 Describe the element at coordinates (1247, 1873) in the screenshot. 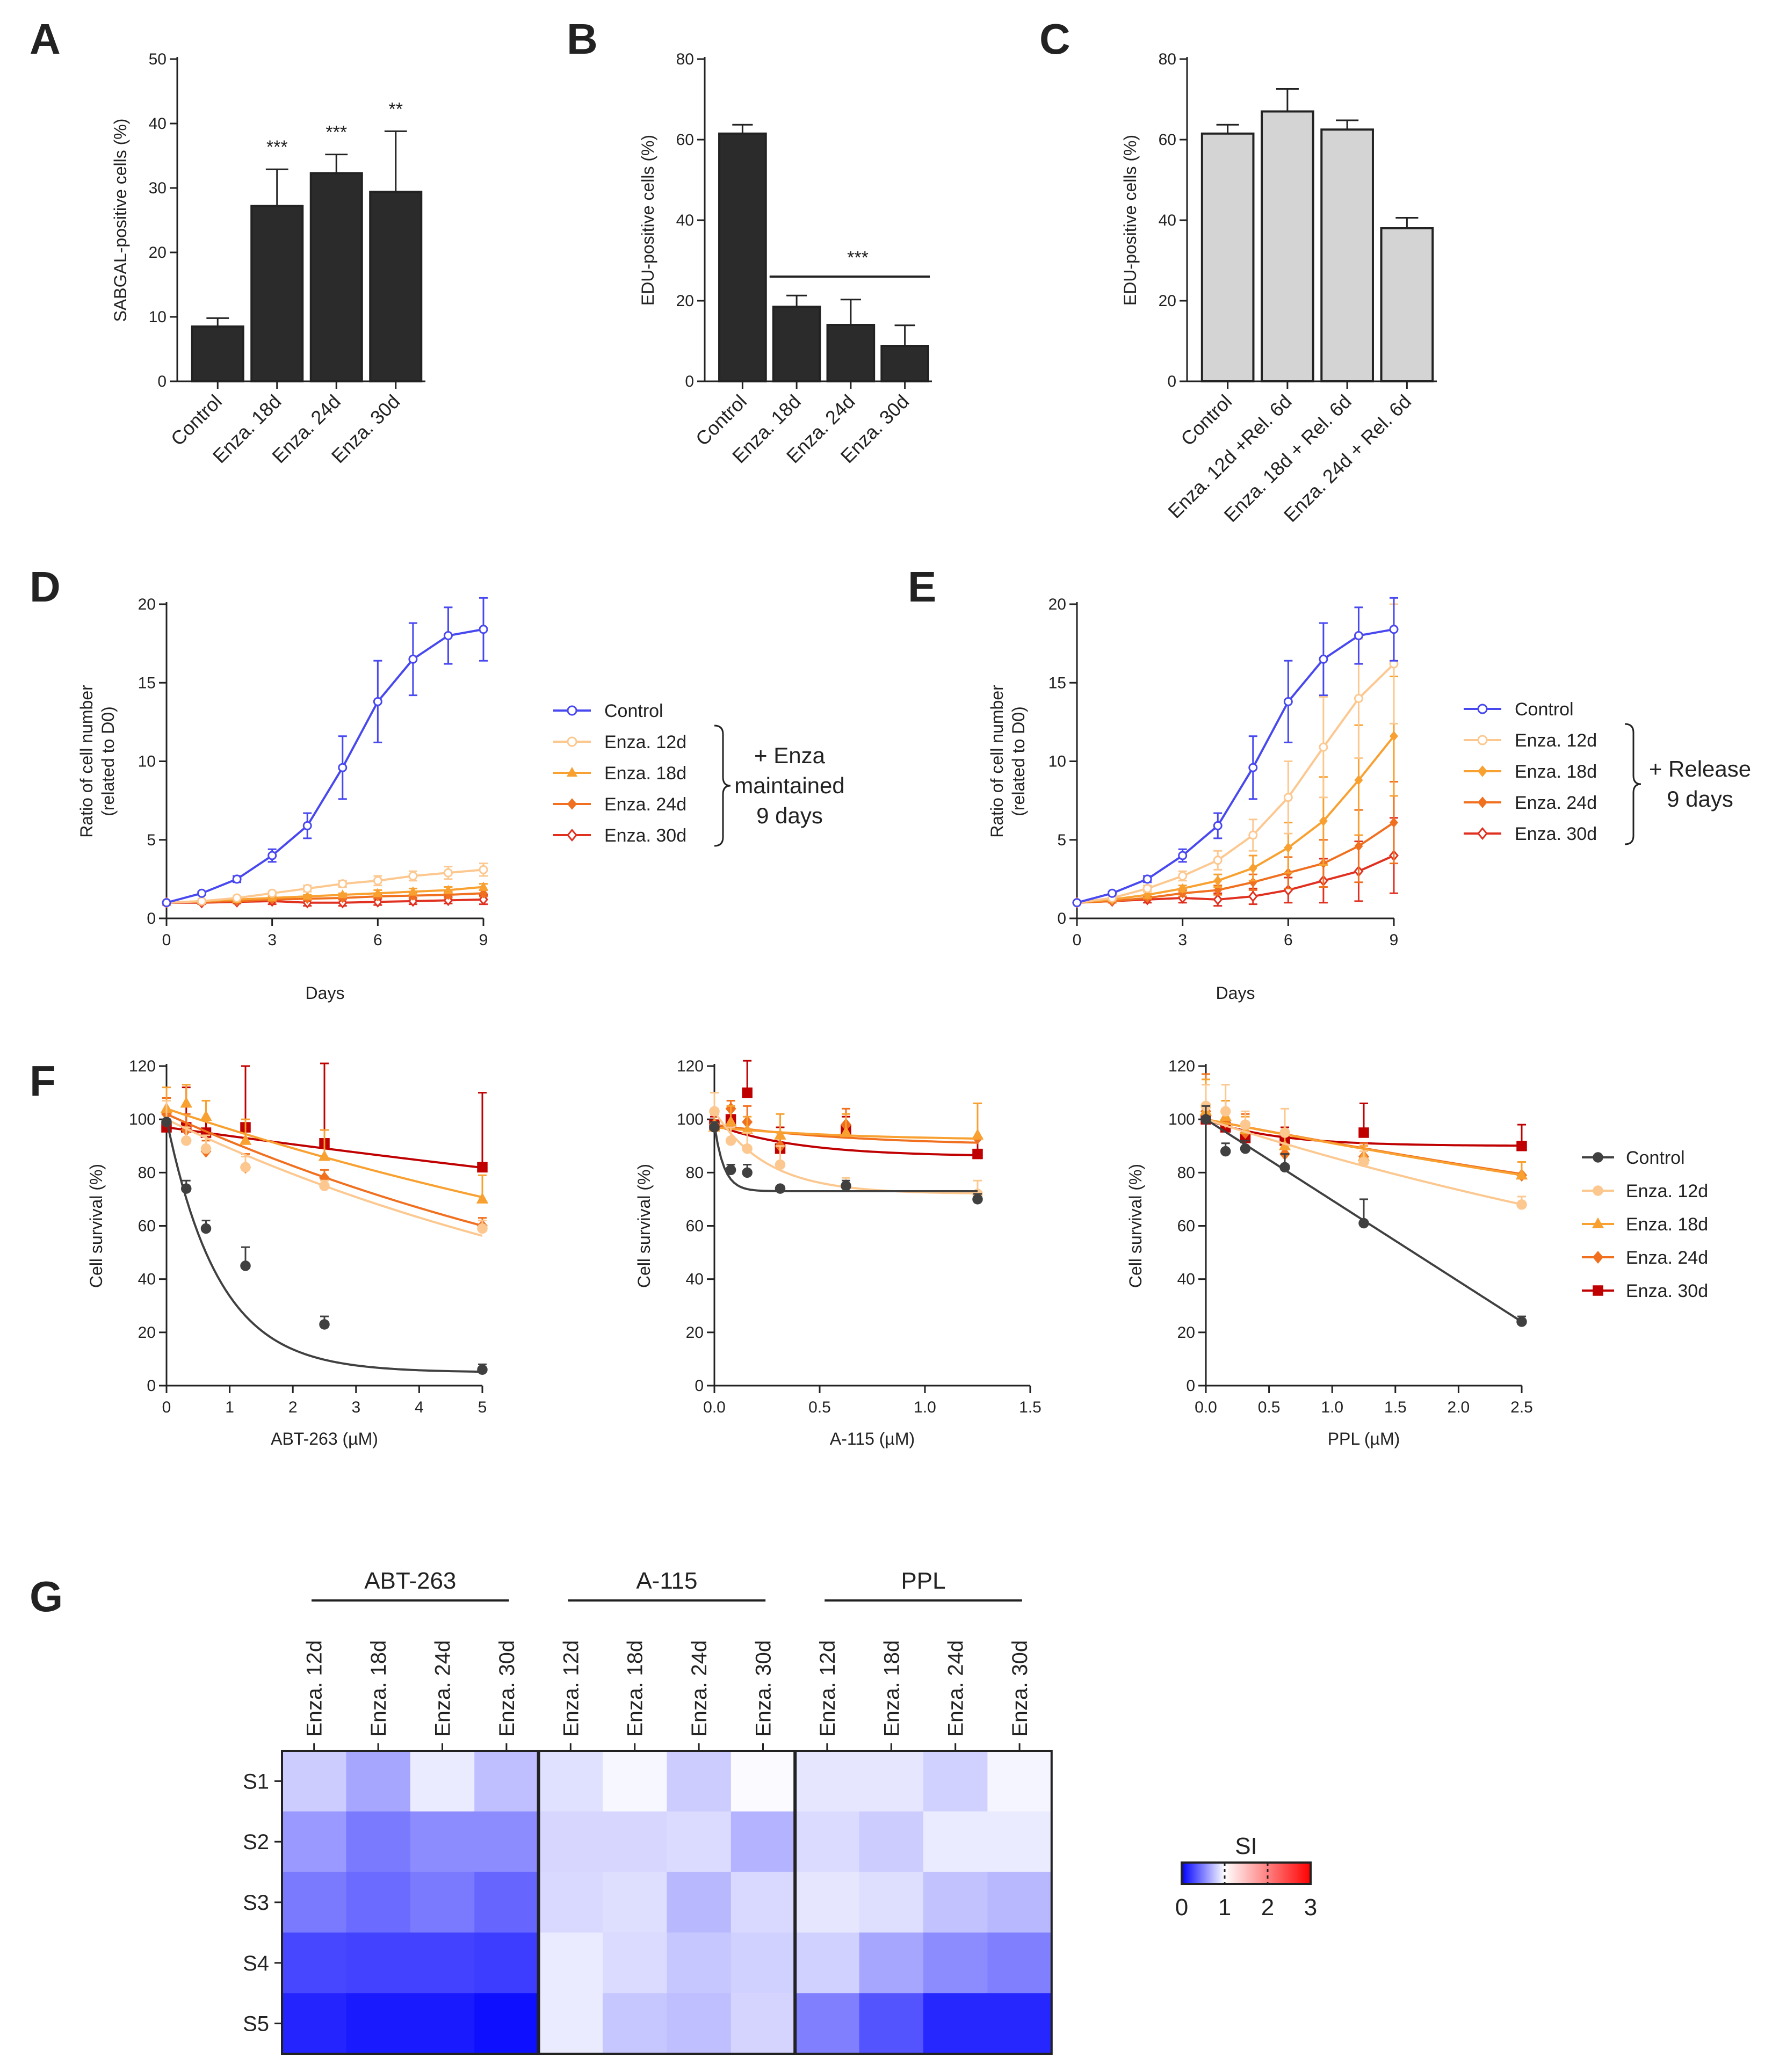

I see `colorbar` at that location.